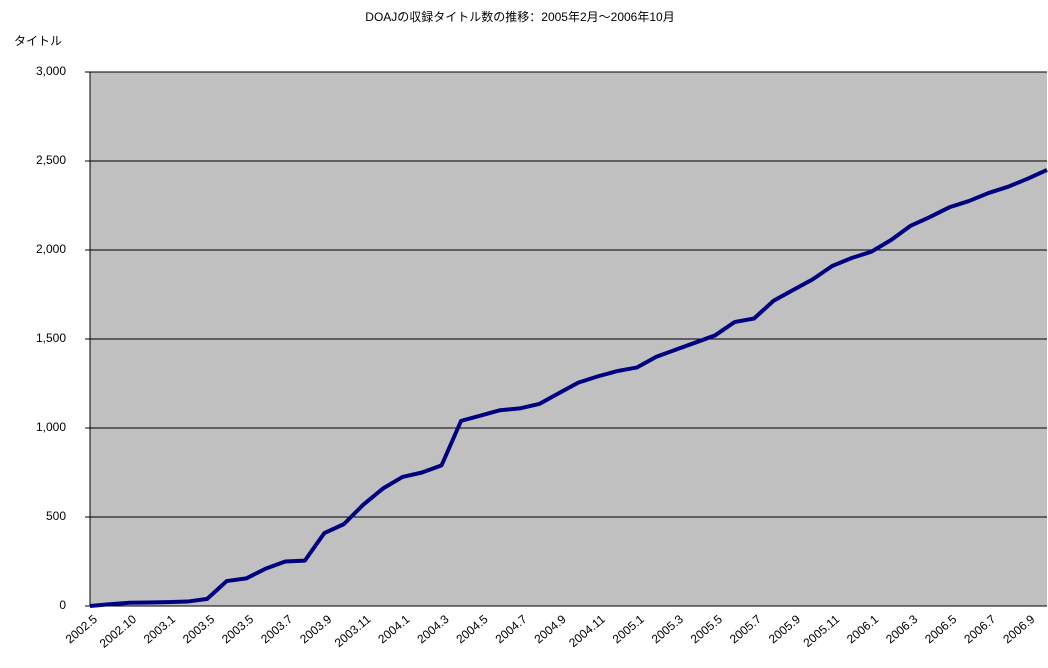 Image resolution: width=1048 pixels, height=668 pixels. What do you see at coordinates (628, 629) in the screenshot?
I see `x-tick-label: 2005.1` at bounding box center [628, 629].